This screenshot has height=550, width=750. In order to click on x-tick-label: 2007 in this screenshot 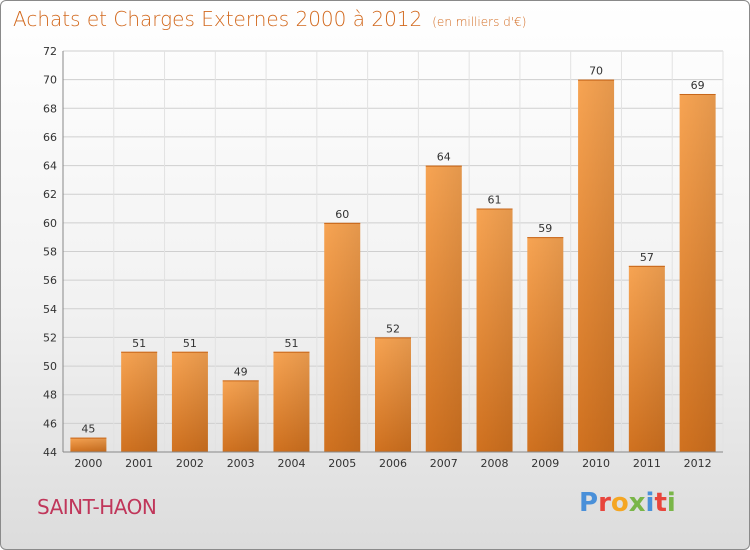, I will do `click(444, 463)`.